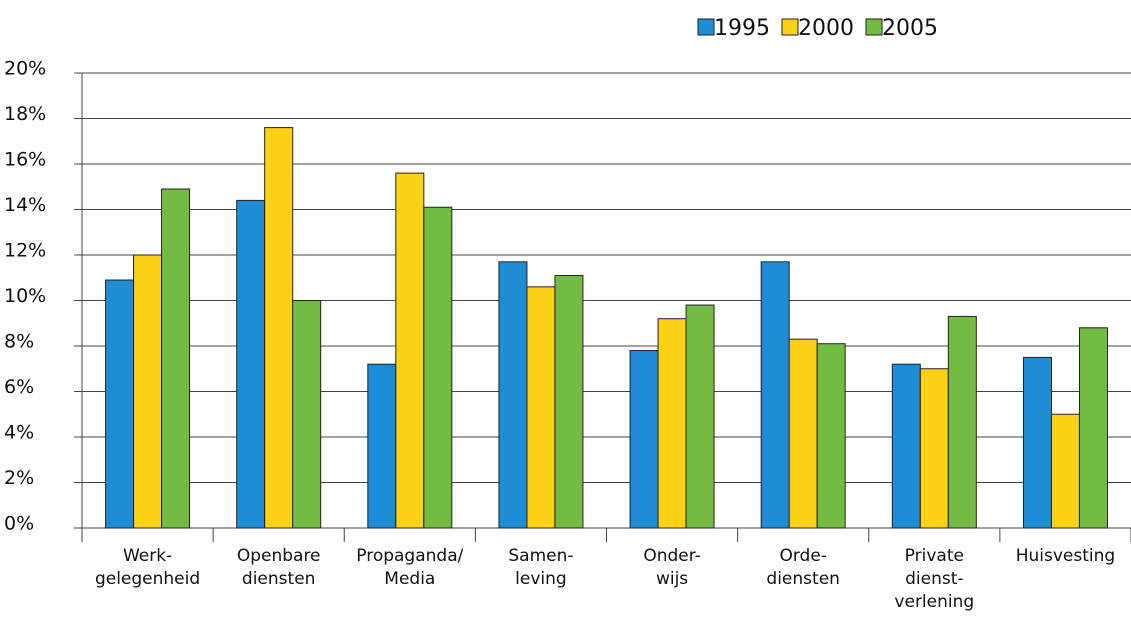  Describe the element at coordinates (19, 342) in the screenshot. I see `y-tick-label: 8%` at that location.